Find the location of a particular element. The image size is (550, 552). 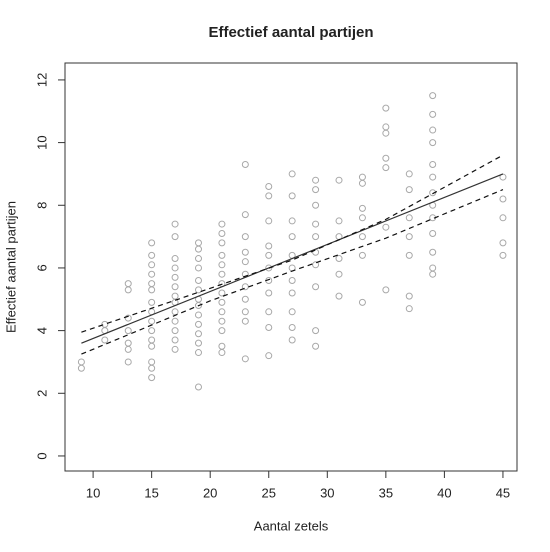

x-tick-label: 35 is located at coordinates (386, 492).